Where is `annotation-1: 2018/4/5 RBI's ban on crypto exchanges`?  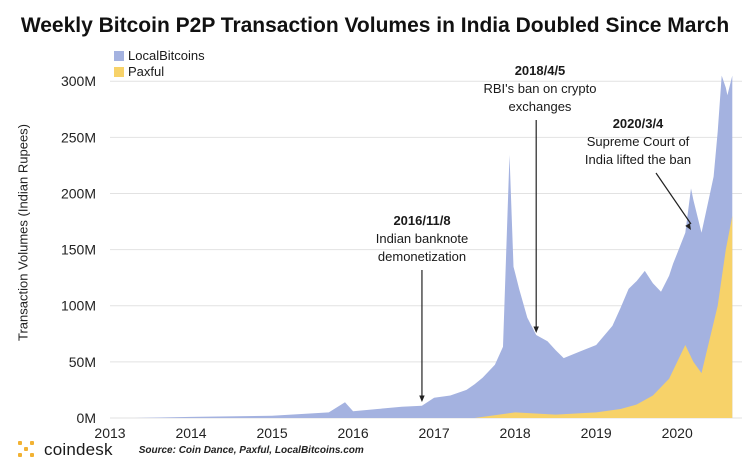
annotation-1: 2018/4/5 RBI's ban on crypto exchanges is located at coordinates (540, 89).